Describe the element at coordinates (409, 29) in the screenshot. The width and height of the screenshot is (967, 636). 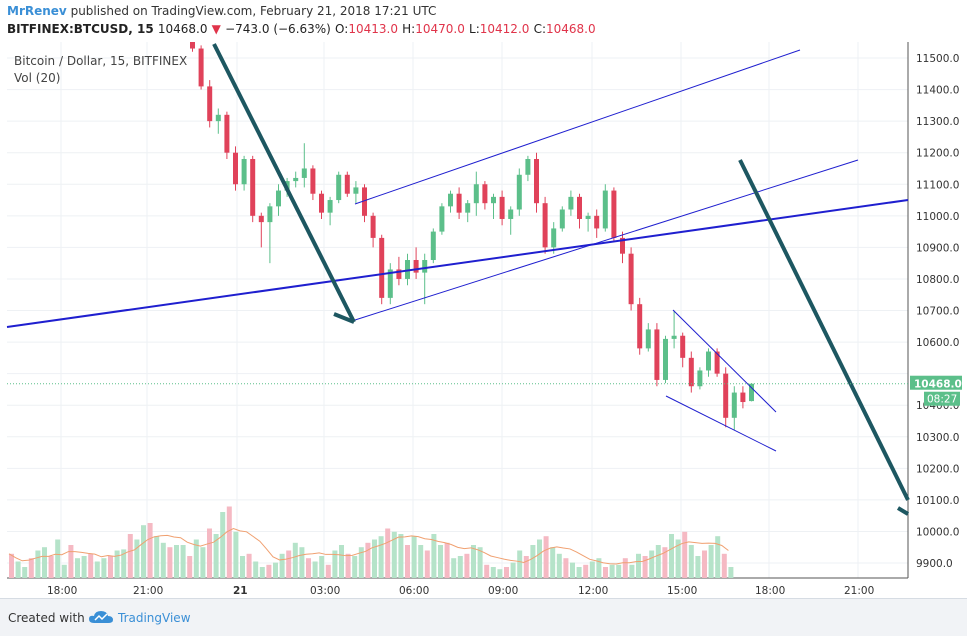
I see `high-label: H:` at that location.